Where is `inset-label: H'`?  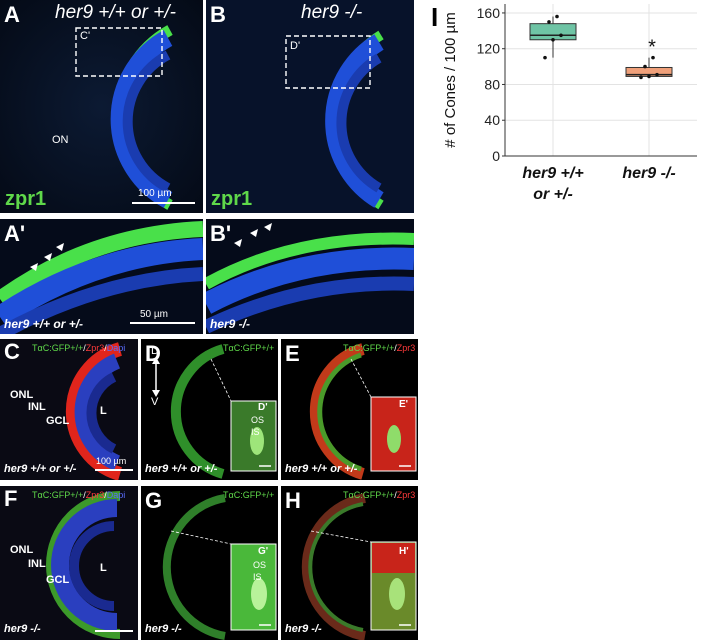 inset-label: H' is located at coordinates (404, 551).